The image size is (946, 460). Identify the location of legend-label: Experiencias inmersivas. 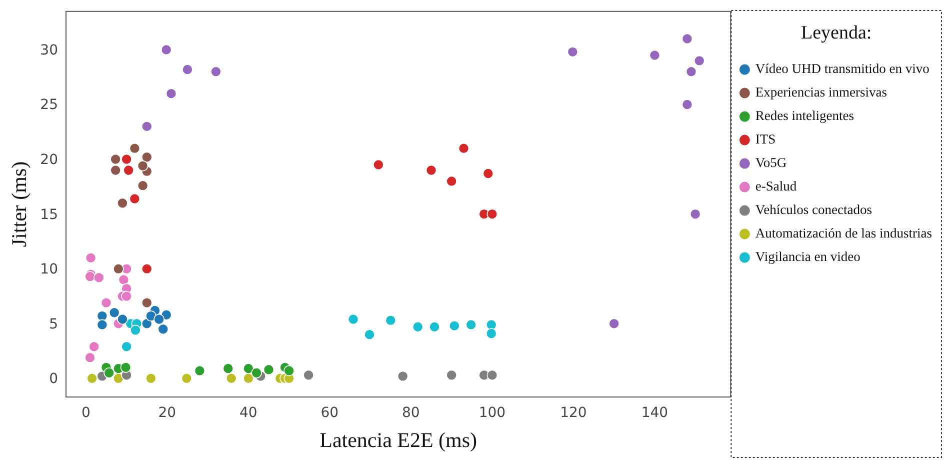
(821, 92).